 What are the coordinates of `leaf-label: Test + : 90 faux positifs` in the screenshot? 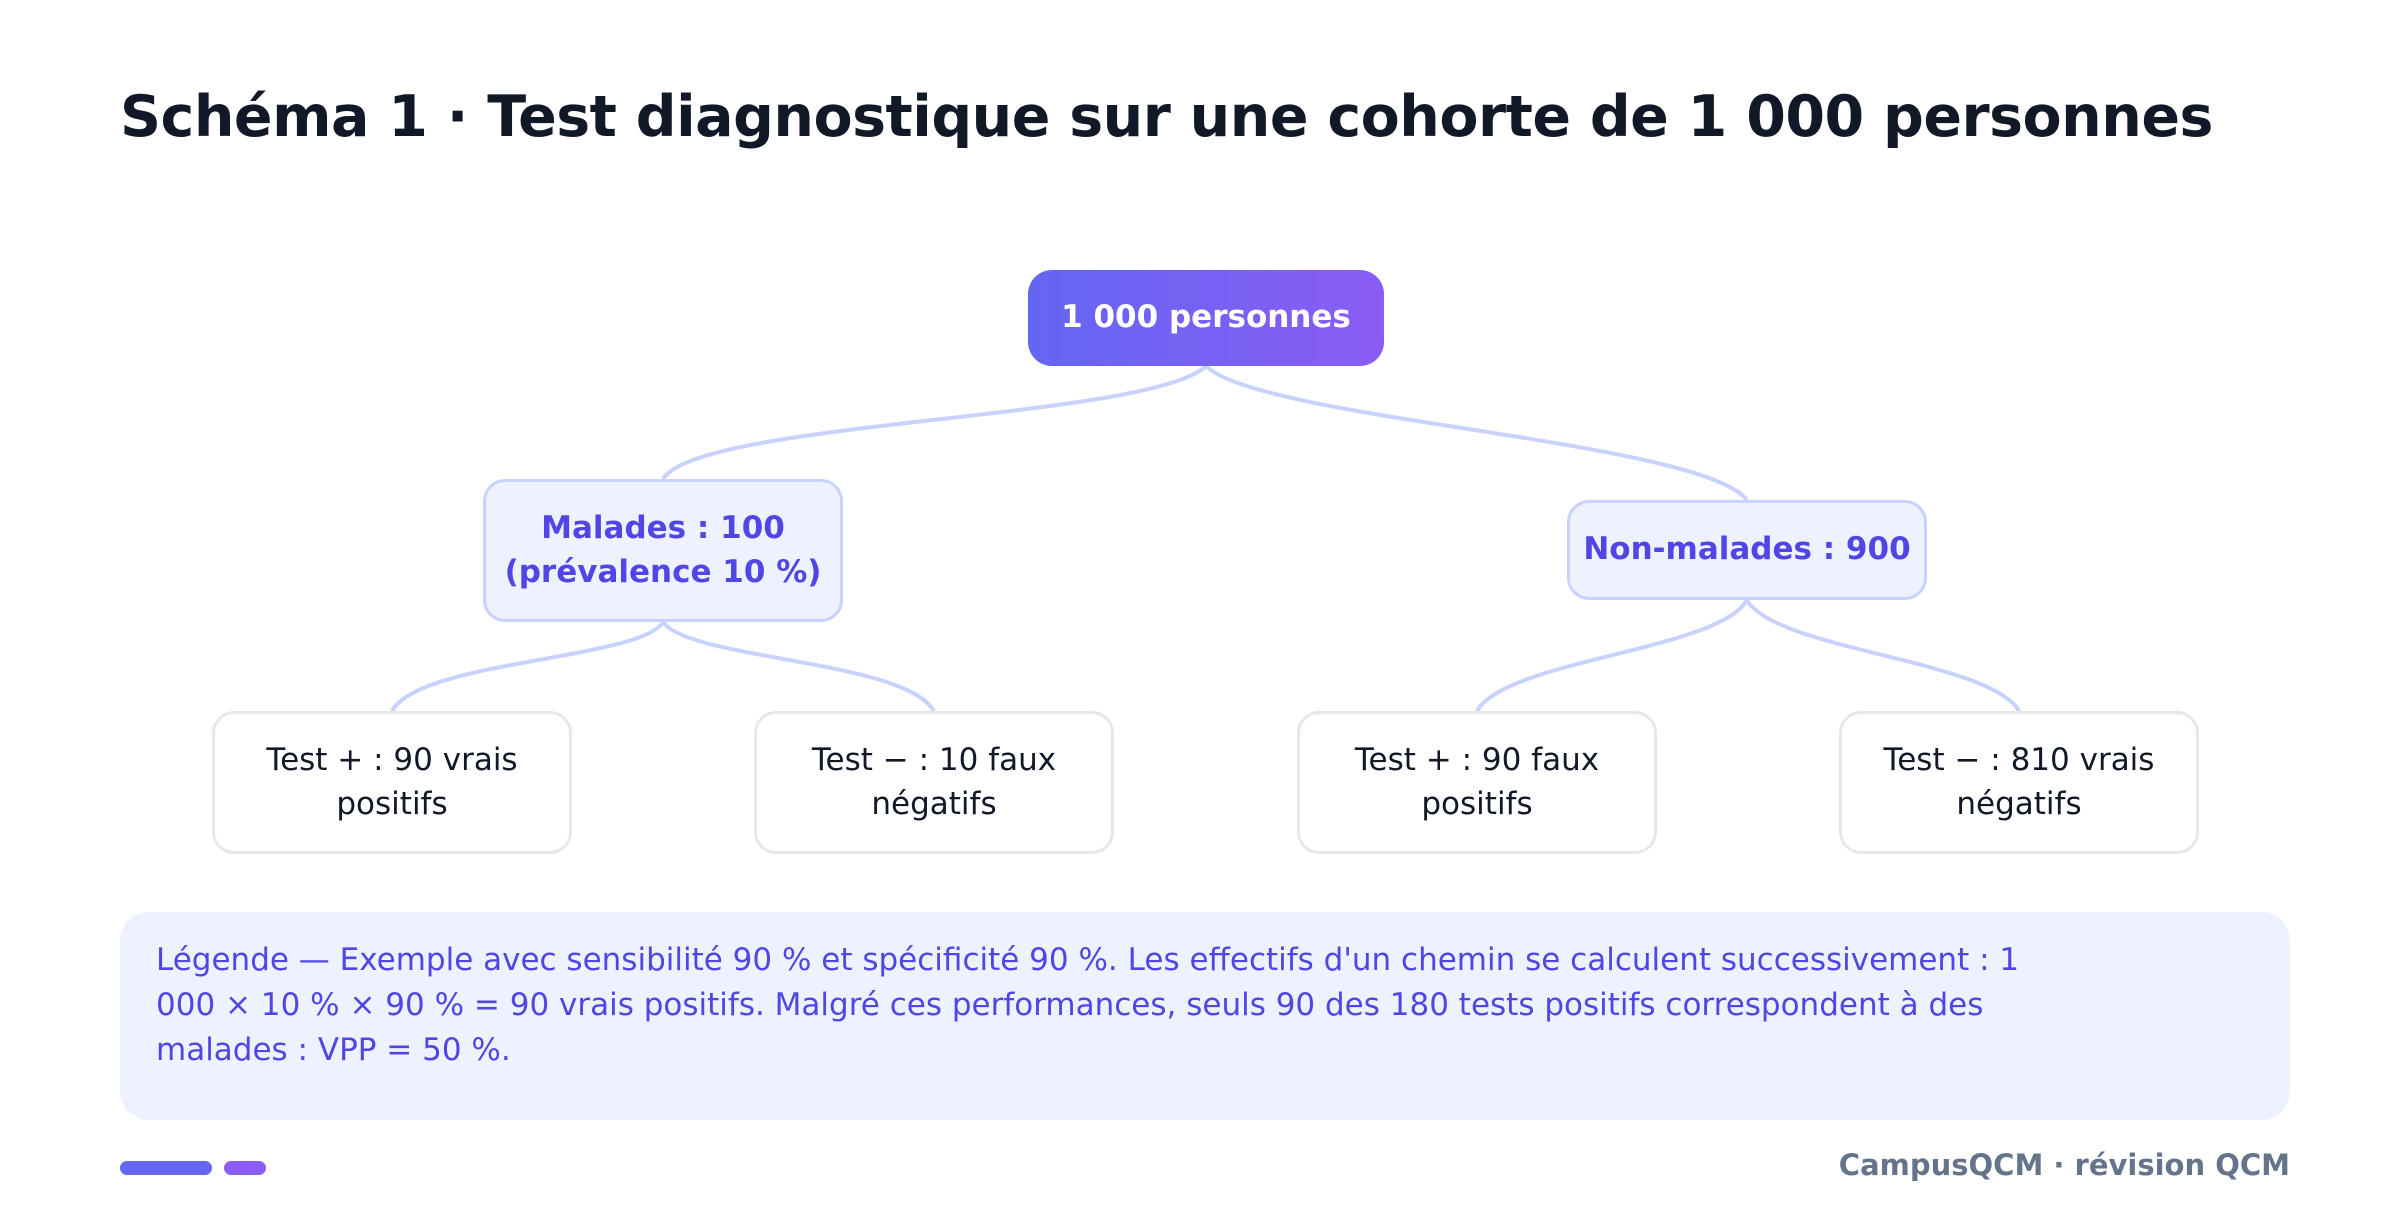 It's located at (1477, 782).